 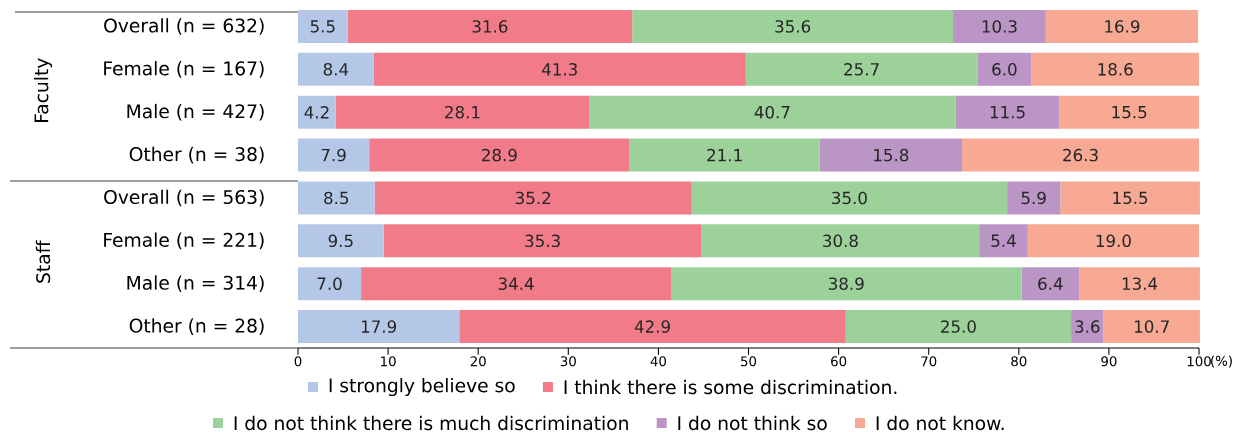 What do you see at coordinates (568, 361) in the screenshot?
I see `x-tick-label: 30` at bounding box center [568, 361].